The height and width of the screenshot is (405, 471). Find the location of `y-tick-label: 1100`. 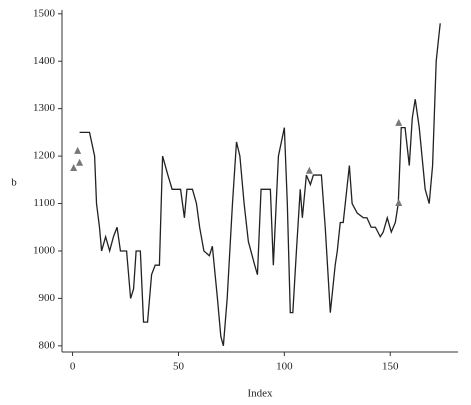

y-tick-label: 1100 is located at coordinates (44, 203).